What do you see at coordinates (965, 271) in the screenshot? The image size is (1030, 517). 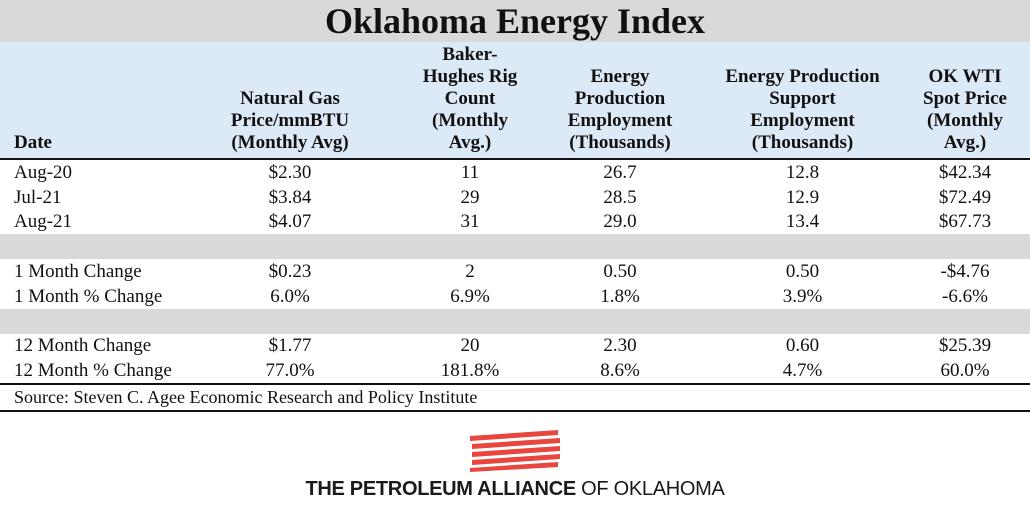 I see `table-cell: -$4.76` at bounding box center [965, 271].